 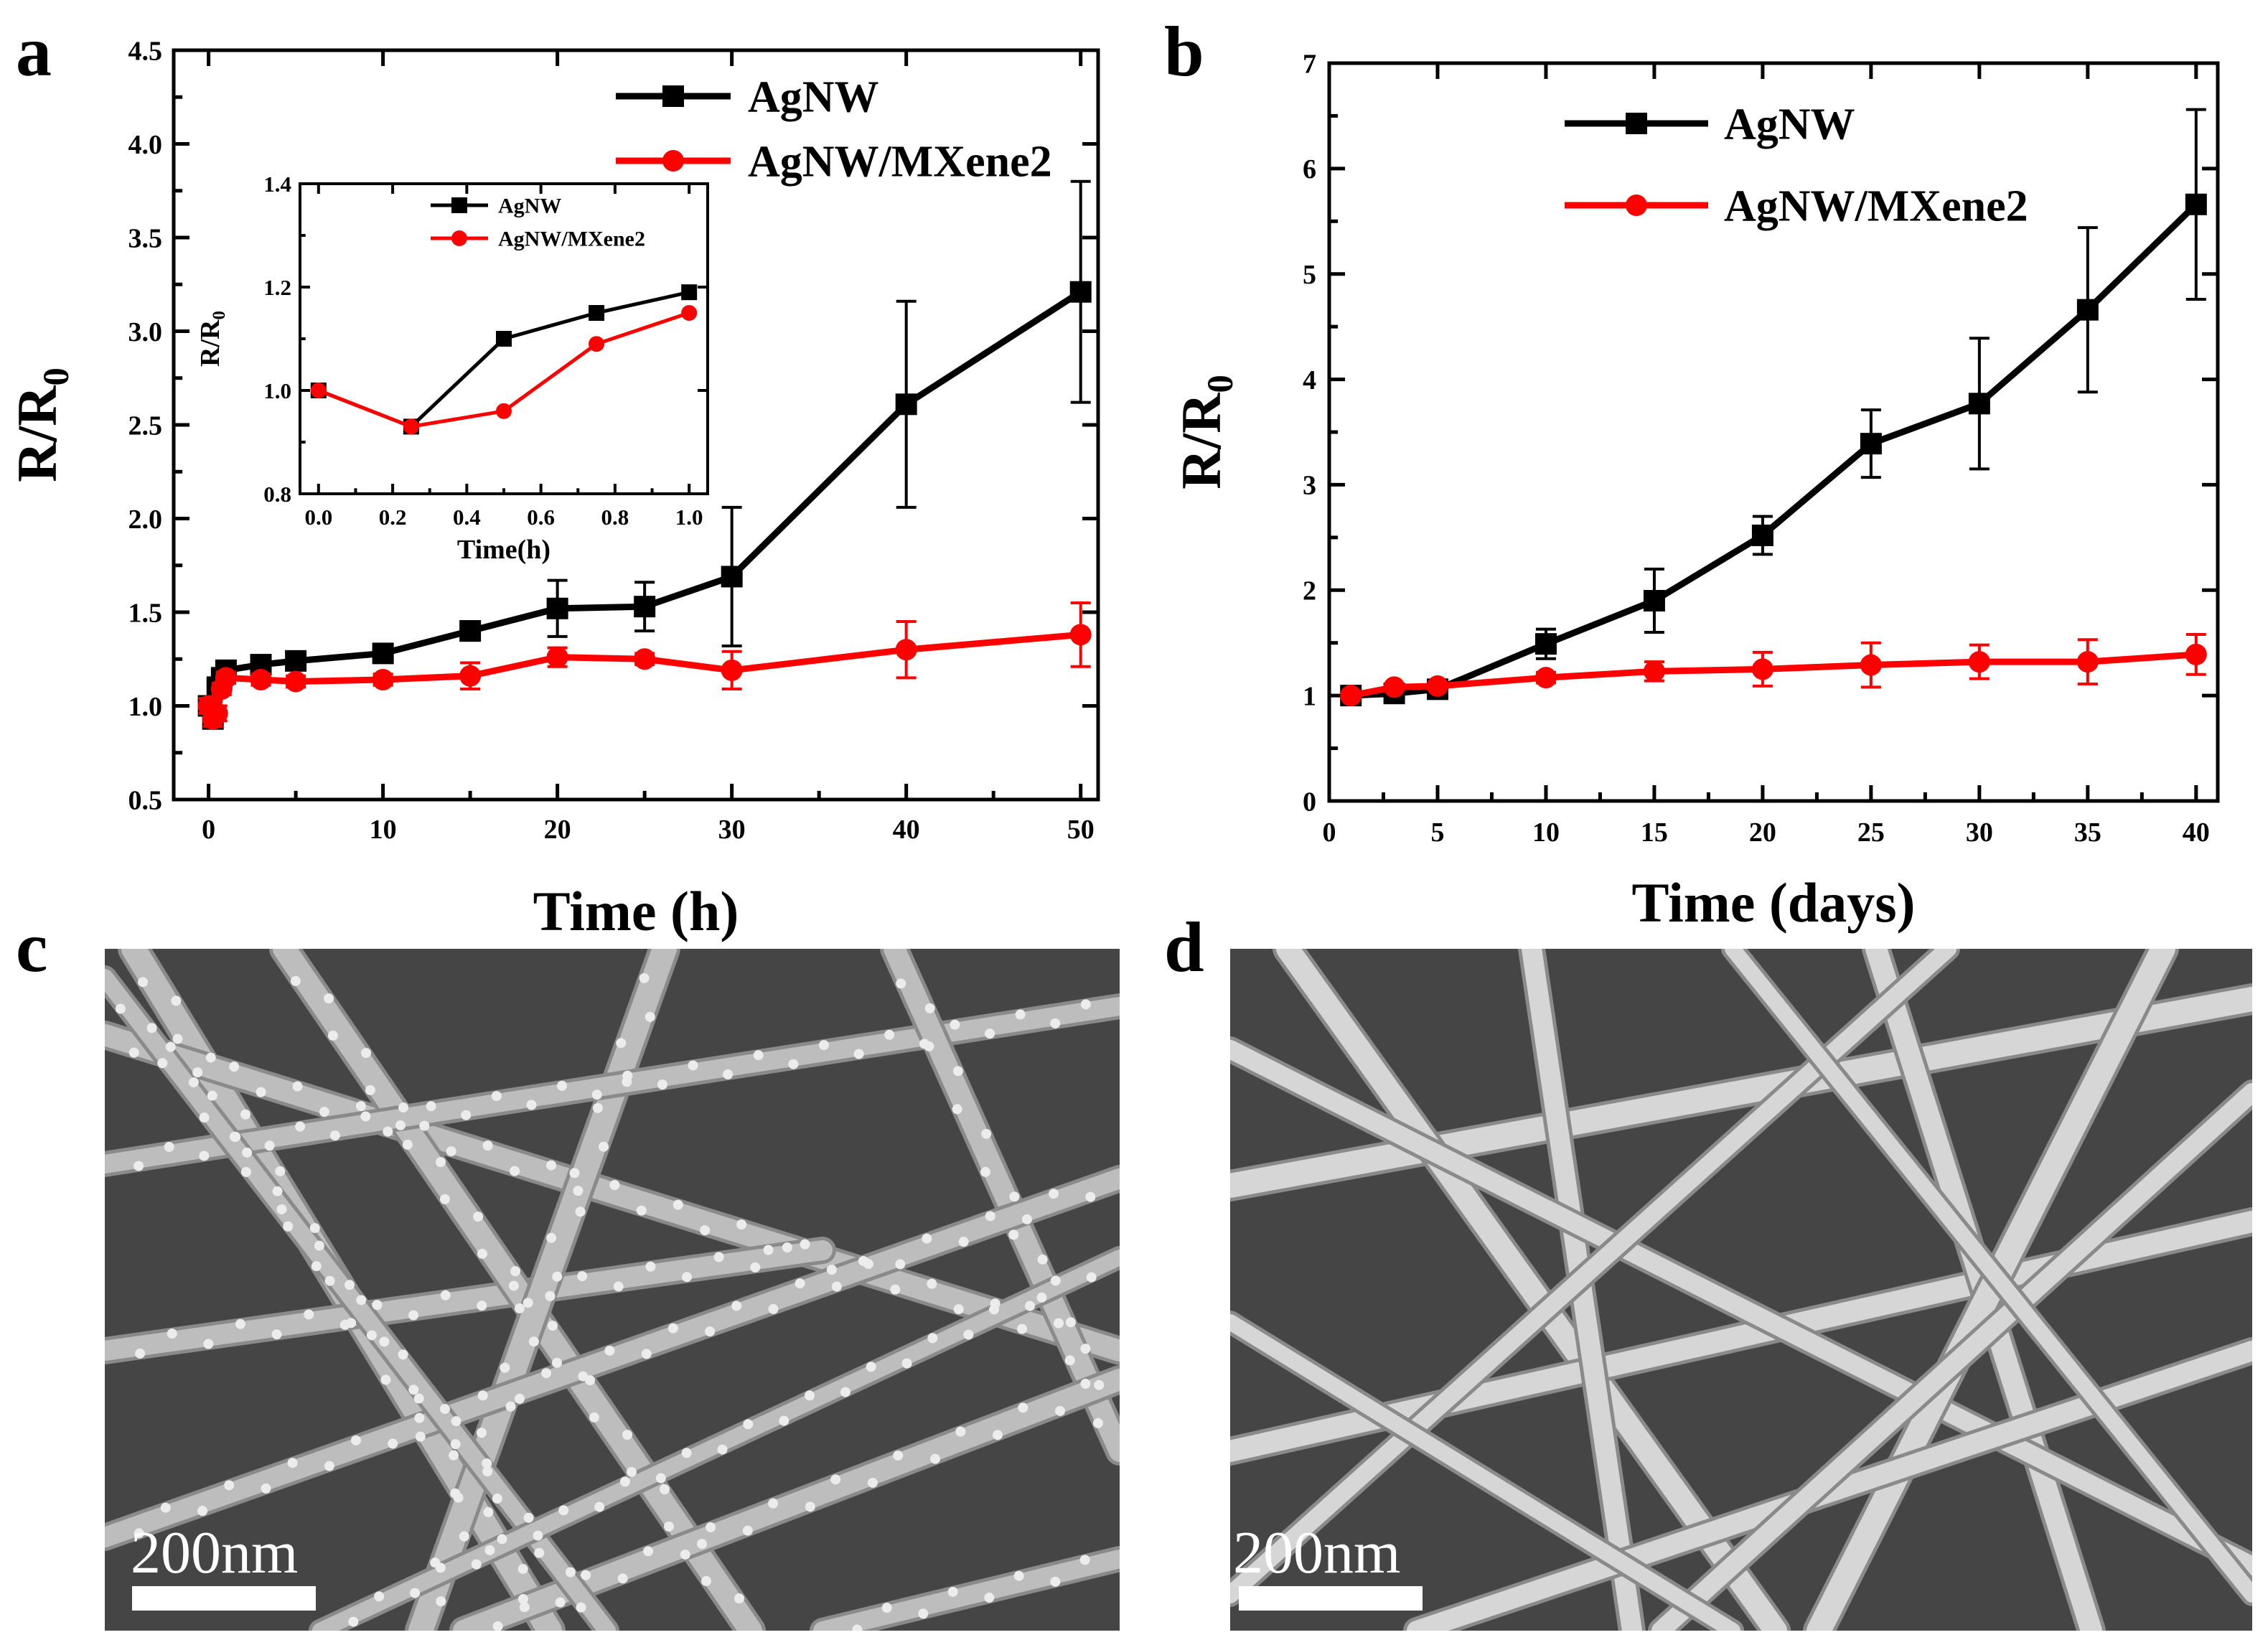 I want to click on a-inset-series-agnw-mxene2, so click(x=504, y=370).